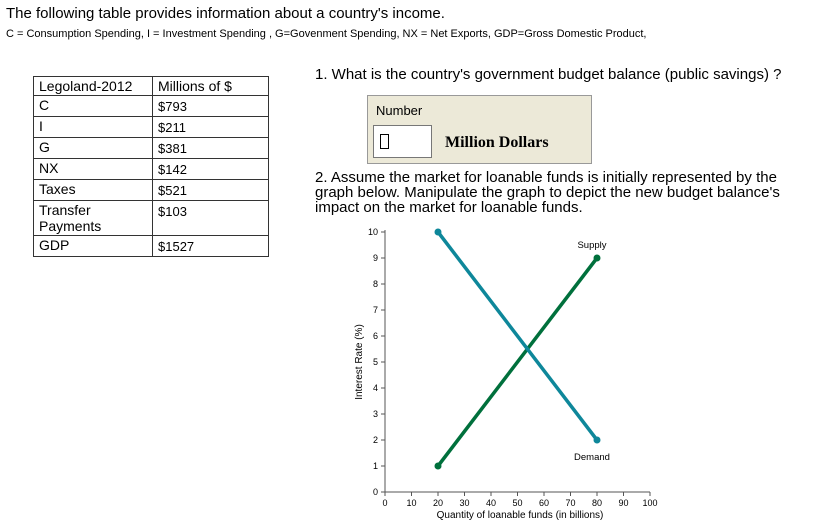 The image size is (814, 525). Describe the element at coordinates (517, 362) in the screenshot. I see `supply-curve` at that location.